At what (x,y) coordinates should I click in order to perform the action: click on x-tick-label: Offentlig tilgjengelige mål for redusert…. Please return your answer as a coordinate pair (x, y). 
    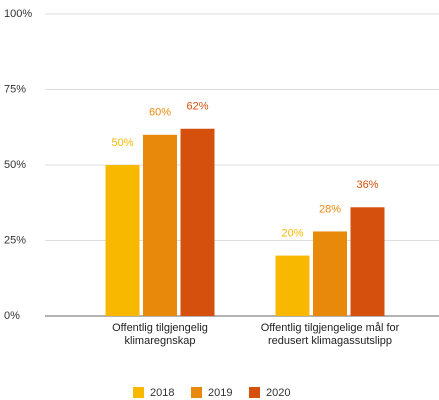
    Looking at the image, I should click on (330, 334).